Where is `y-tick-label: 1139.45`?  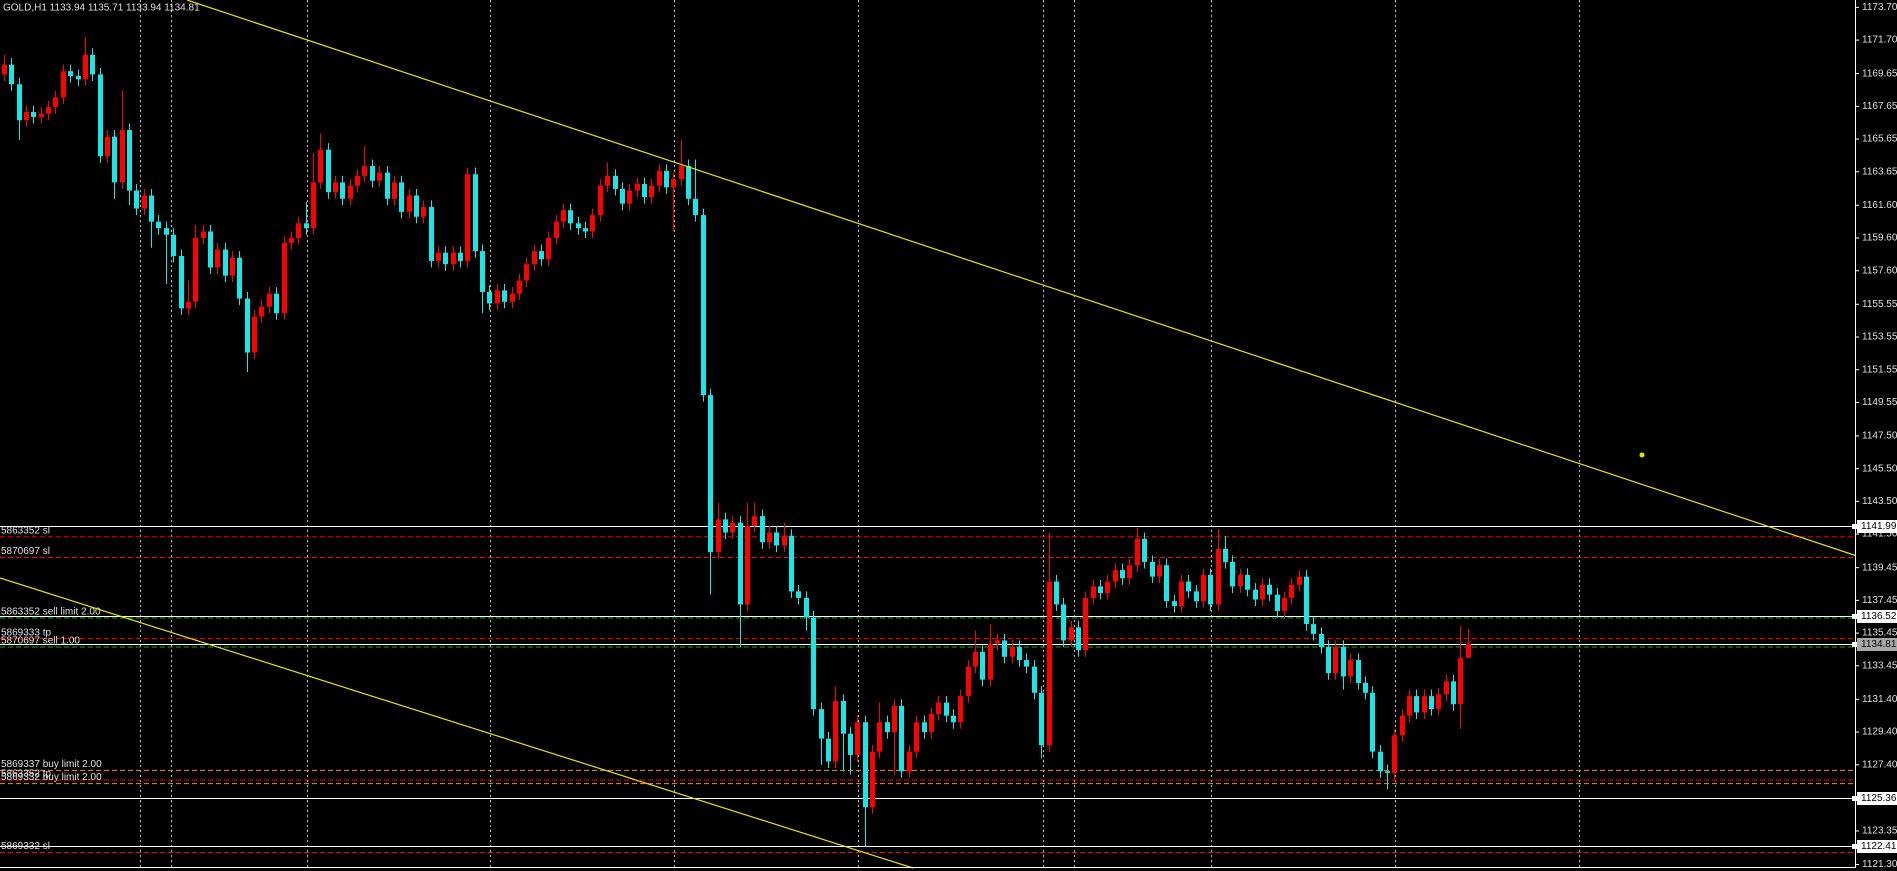 y-tick-label: 1139.45 is located at coordinates (1879, 567).